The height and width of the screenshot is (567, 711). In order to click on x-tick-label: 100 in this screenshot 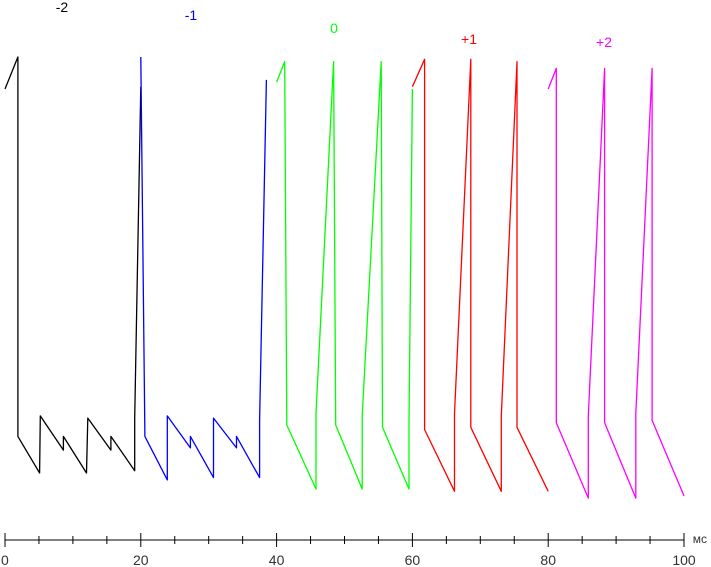, I will do `click(684, 559)`.